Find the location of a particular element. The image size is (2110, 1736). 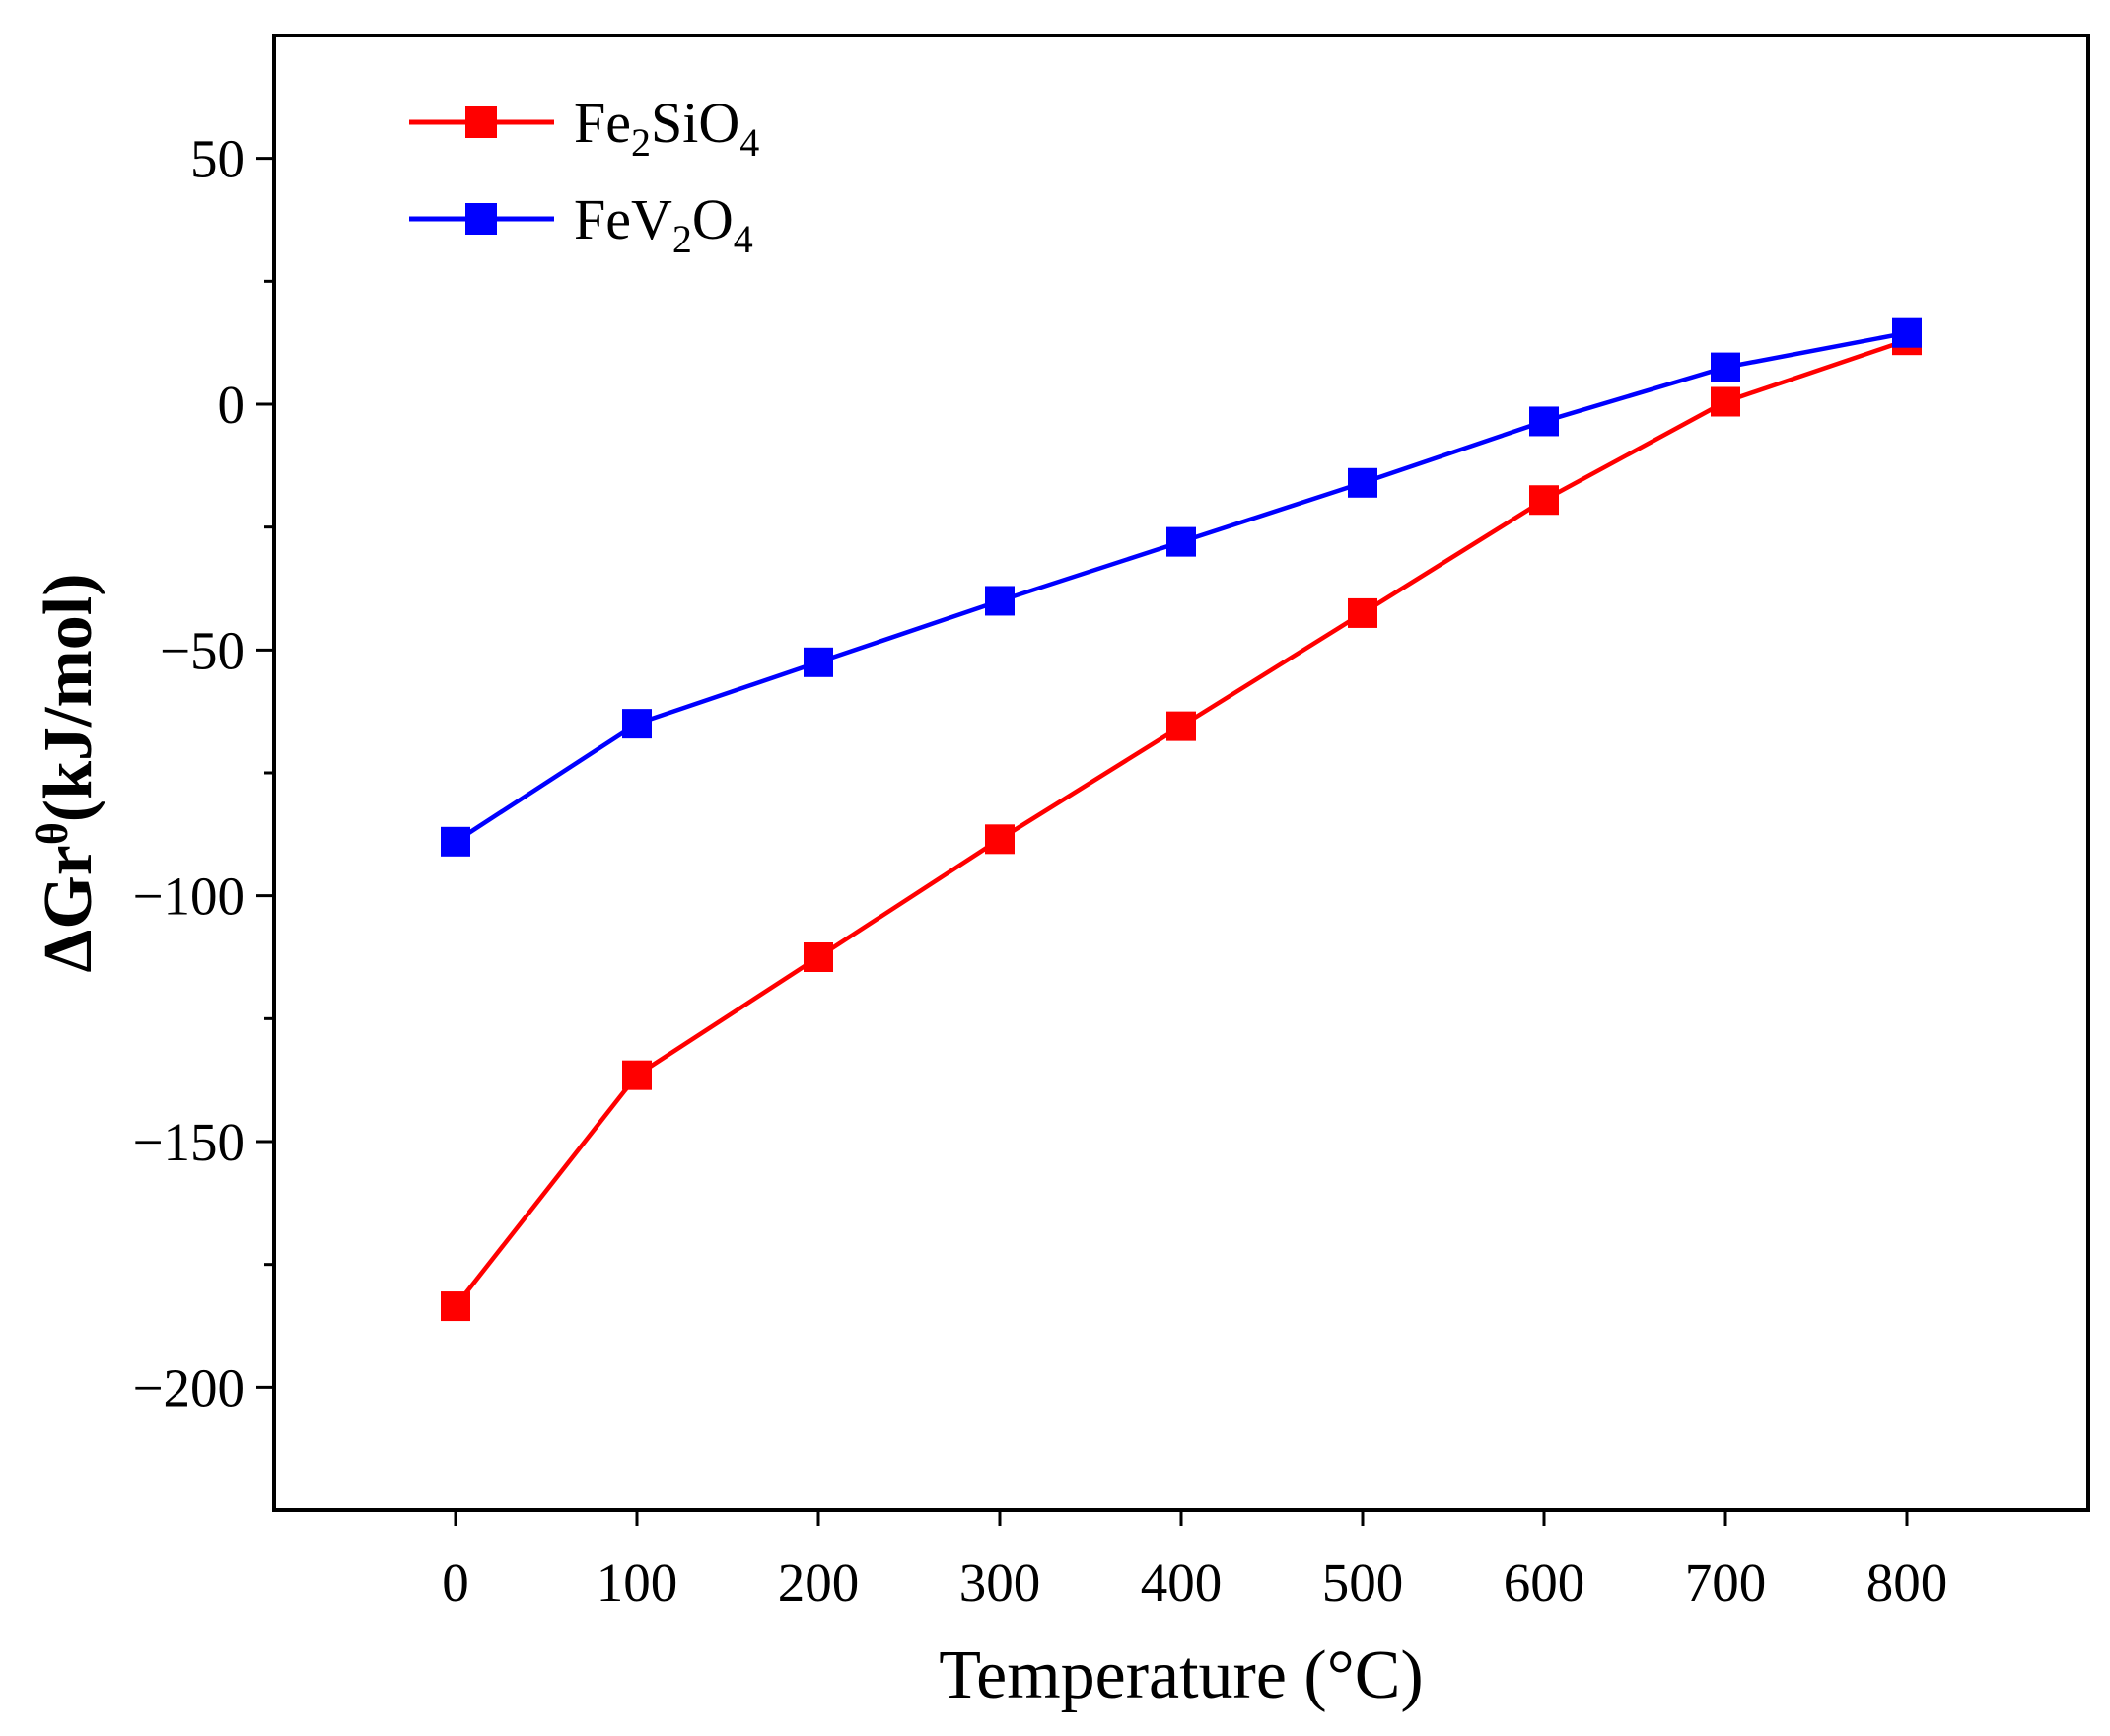

y-tick-label: −100 is located at coordinates (188, 897).